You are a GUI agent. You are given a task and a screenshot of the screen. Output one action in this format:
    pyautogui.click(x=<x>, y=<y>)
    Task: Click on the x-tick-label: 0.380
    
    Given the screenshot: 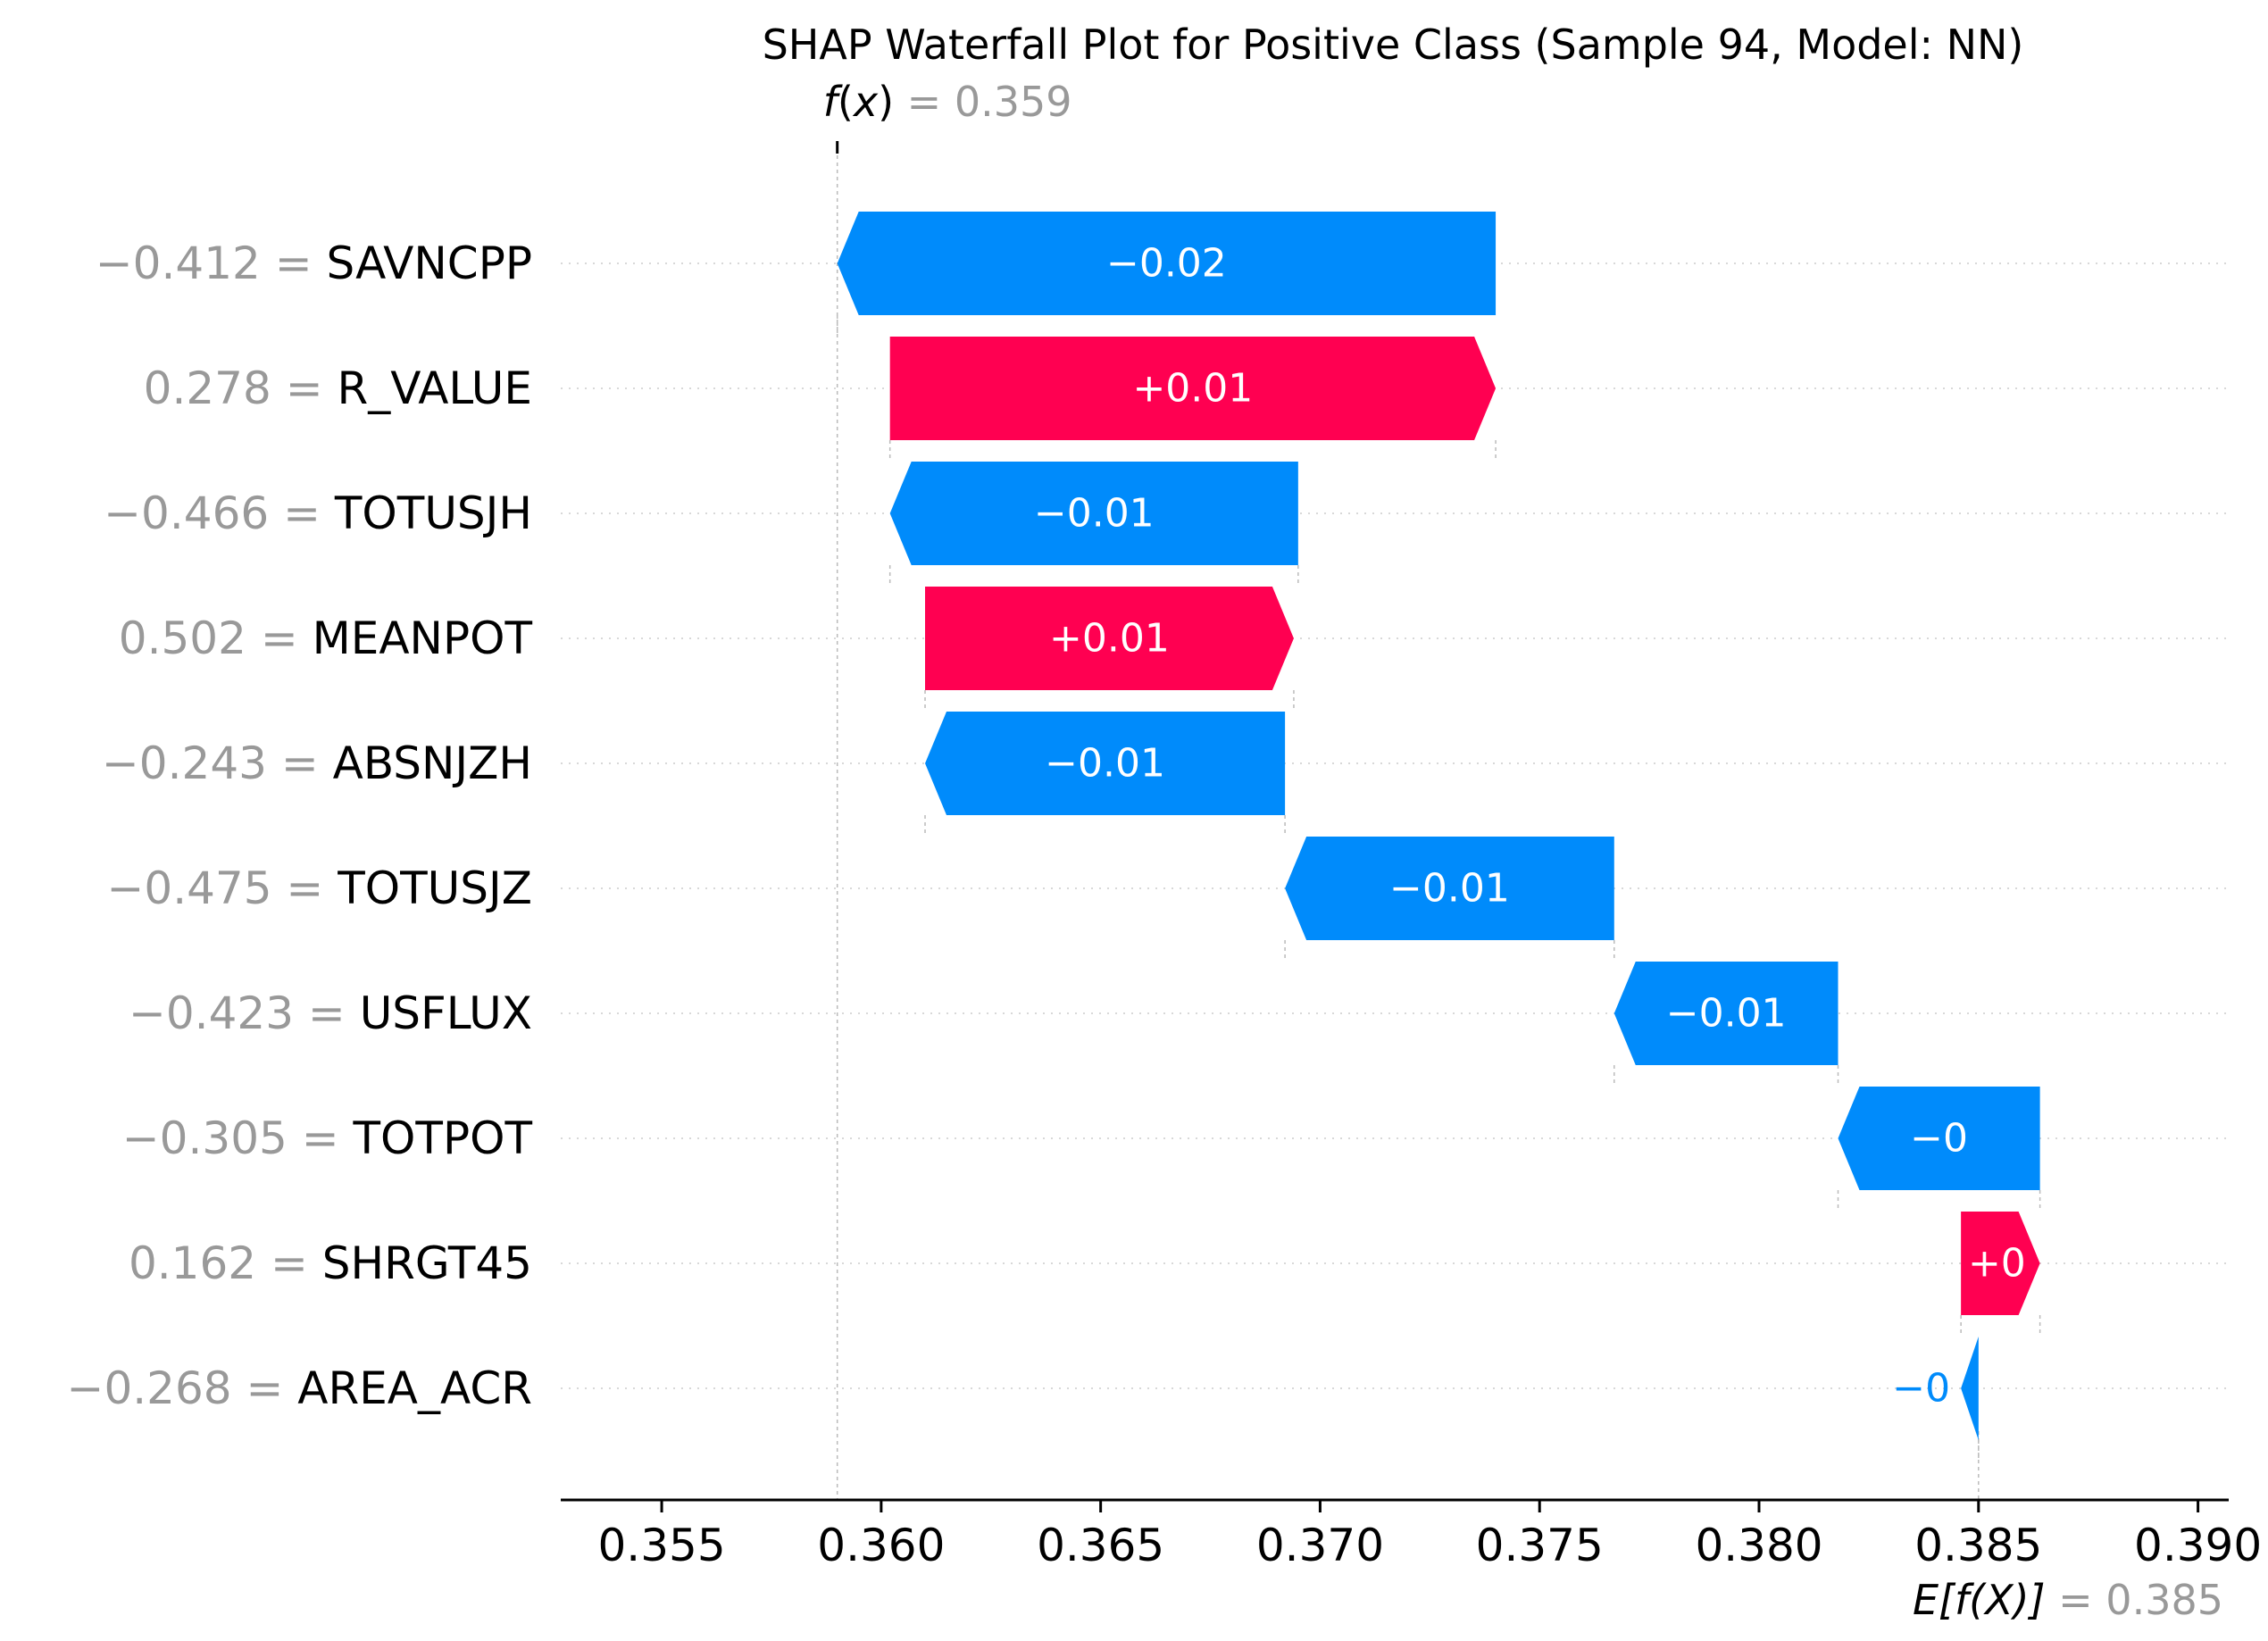 What is the action you would take?
    pyautogui.click(x=1758, y=1545)
    